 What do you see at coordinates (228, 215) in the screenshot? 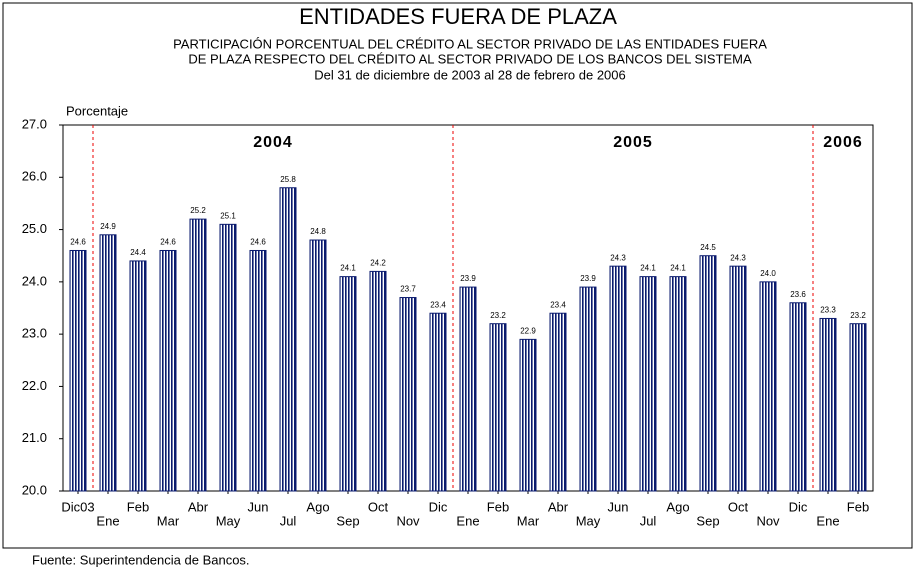
I see `value-label: 25.1` at bounding box center [228, 215].